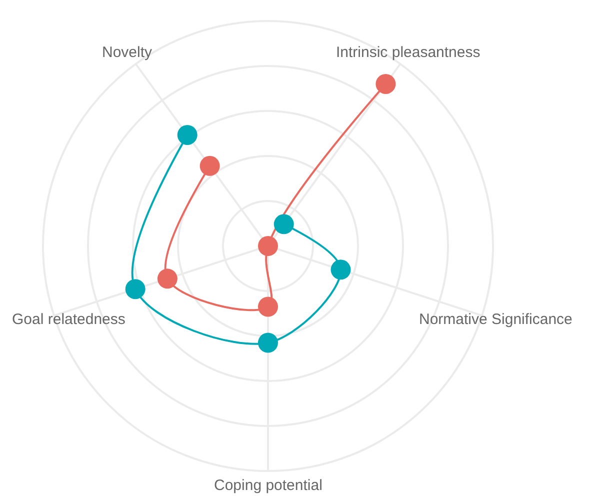 The image size is (598, 496). What do you see at coordinates (69, 319) in the screenshot?
I see `spoke-label: Goal relatedness` at bounding box center [69, 319].